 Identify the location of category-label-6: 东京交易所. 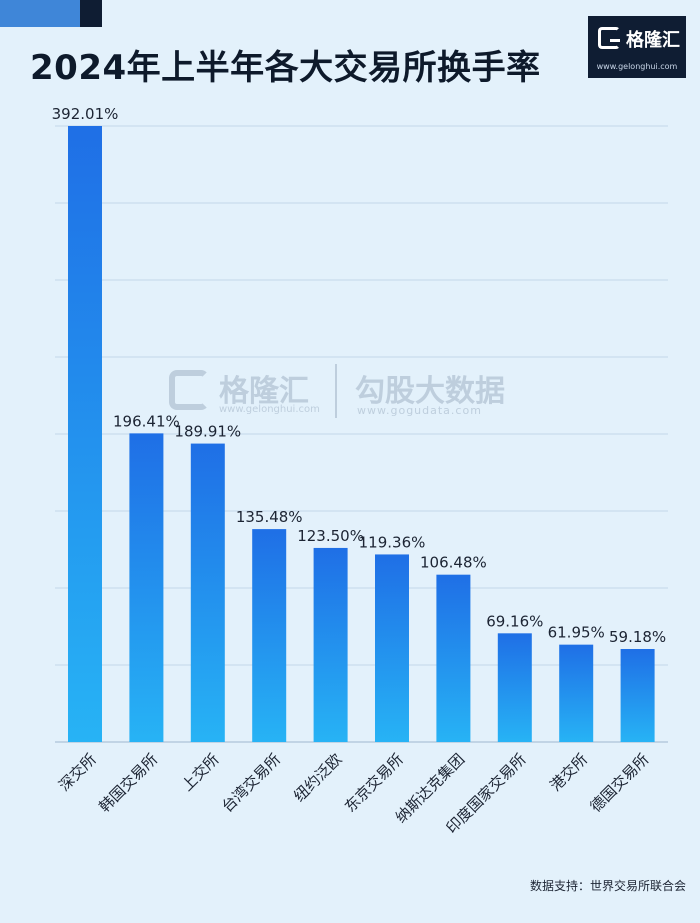
(374, 783).